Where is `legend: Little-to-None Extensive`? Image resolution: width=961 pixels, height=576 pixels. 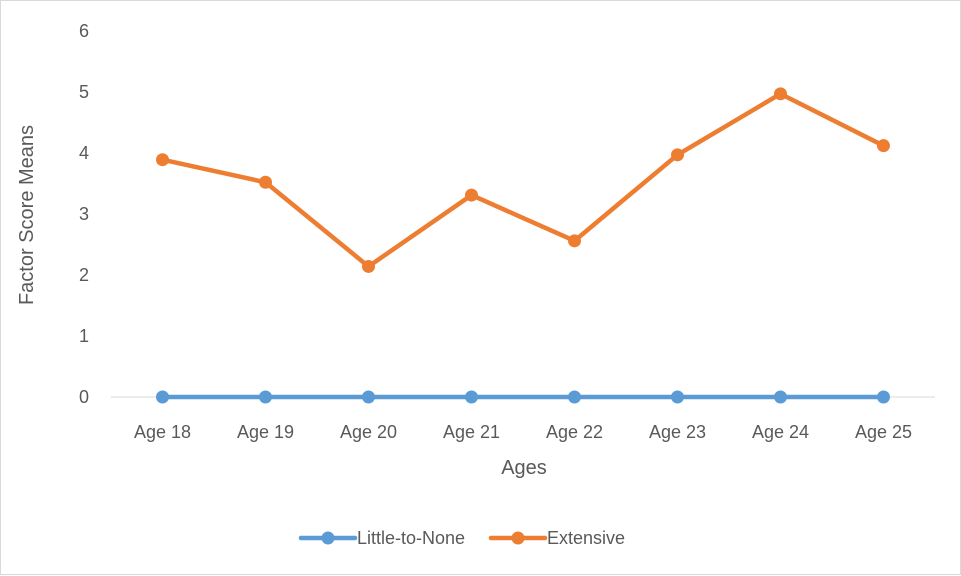
legend: Little-to-None Extensive is located at coordinates (461, 538).